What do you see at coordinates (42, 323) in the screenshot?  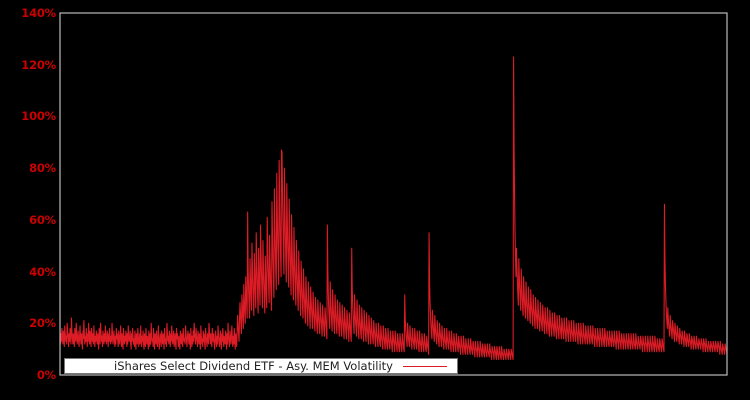 I see `y-tick-label: 20%` at bounding box center [42, 323].